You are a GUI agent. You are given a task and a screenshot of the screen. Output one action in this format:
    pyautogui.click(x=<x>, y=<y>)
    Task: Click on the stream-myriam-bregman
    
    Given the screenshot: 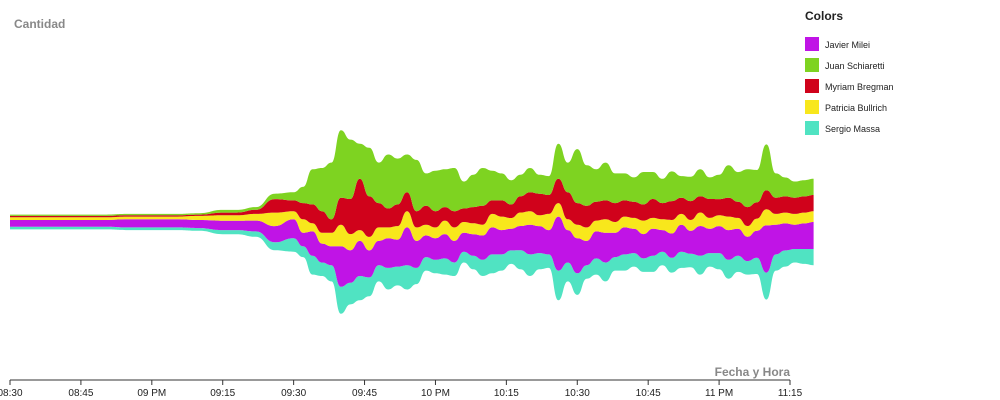 What is the action you would take?
    pyautogui.click(x=412, y=207)
    